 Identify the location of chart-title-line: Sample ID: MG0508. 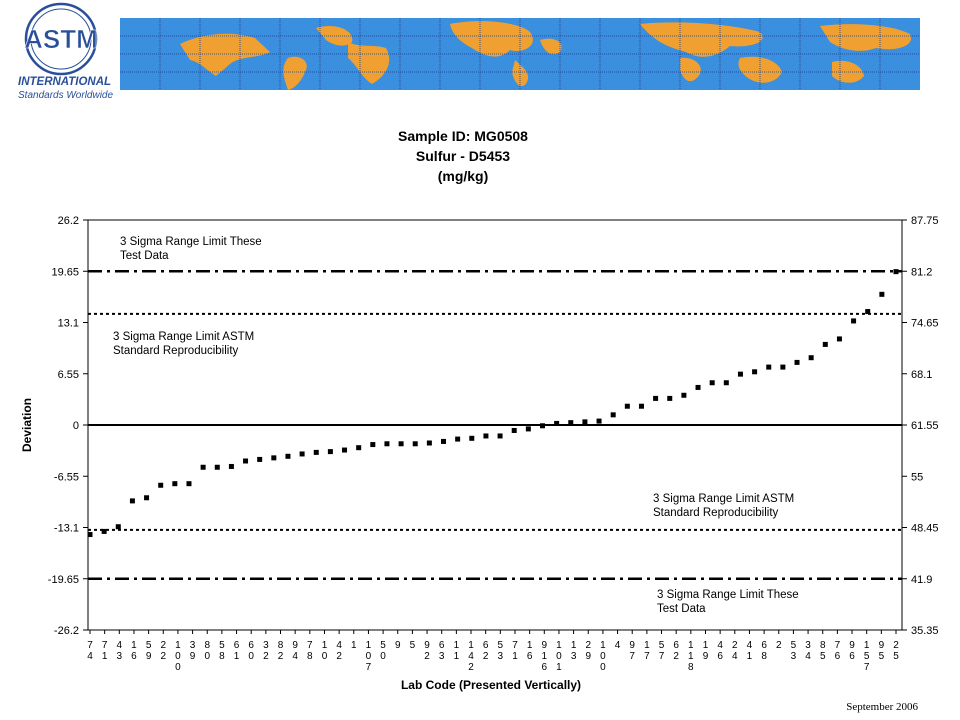
(463, 136).